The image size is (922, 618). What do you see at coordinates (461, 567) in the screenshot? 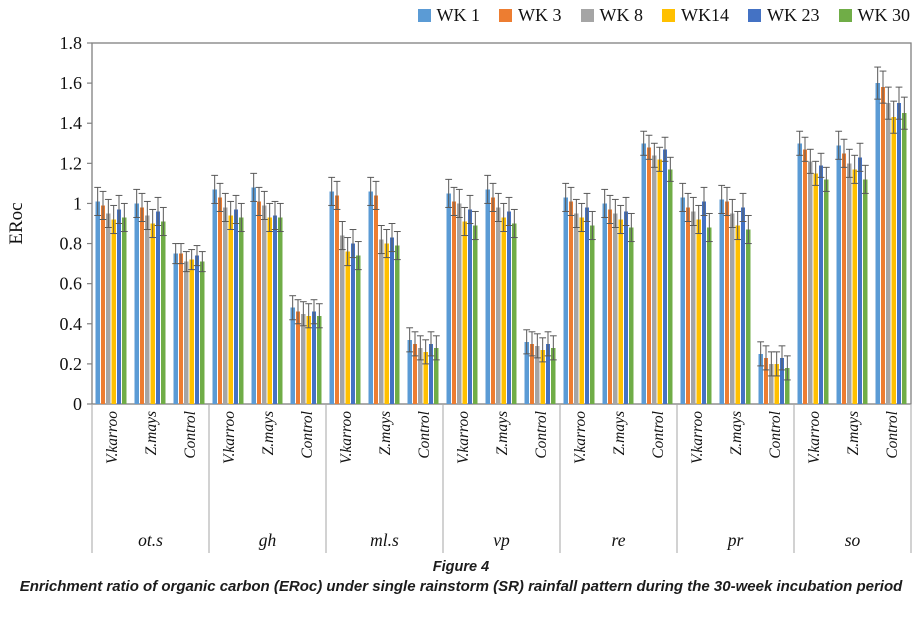
I see `caption-title: Figure 4` at bounding box center [461, 567].